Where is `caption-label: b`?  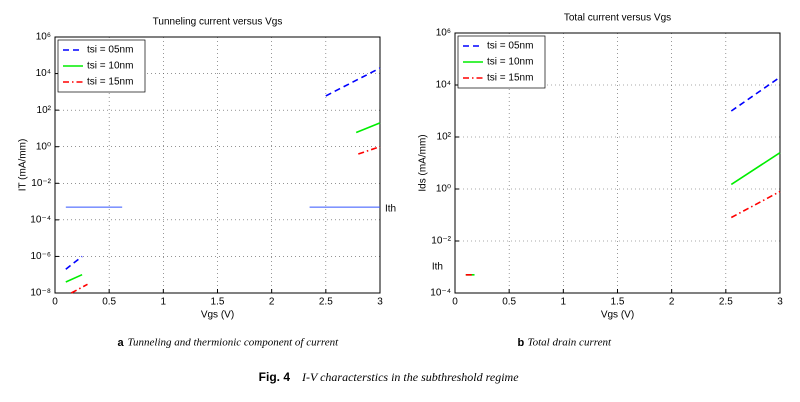
caption-label: b is located at coordinates (521, 343).